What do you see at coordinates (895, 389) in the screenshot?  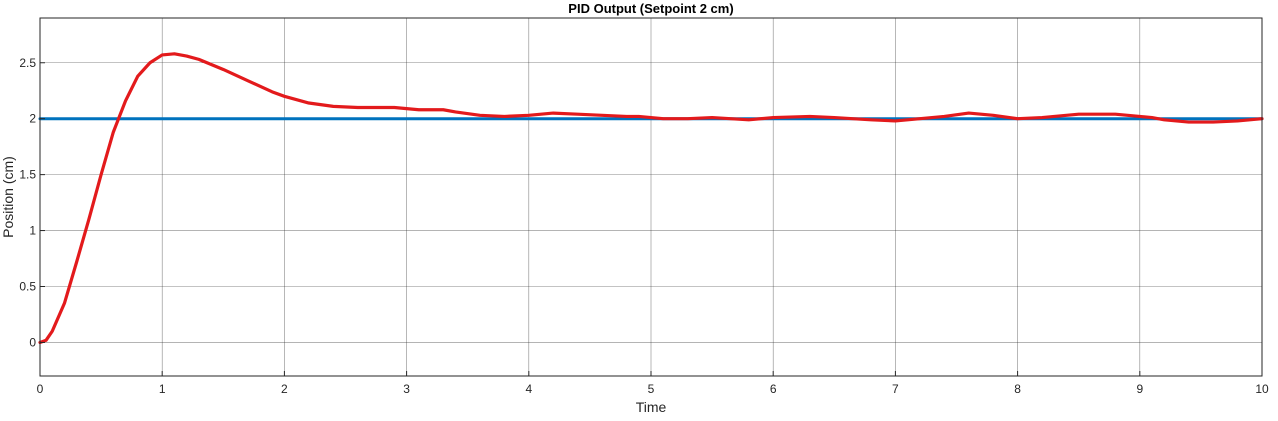 I see `x-tick-label: 7` at bounding box center [895, 389].